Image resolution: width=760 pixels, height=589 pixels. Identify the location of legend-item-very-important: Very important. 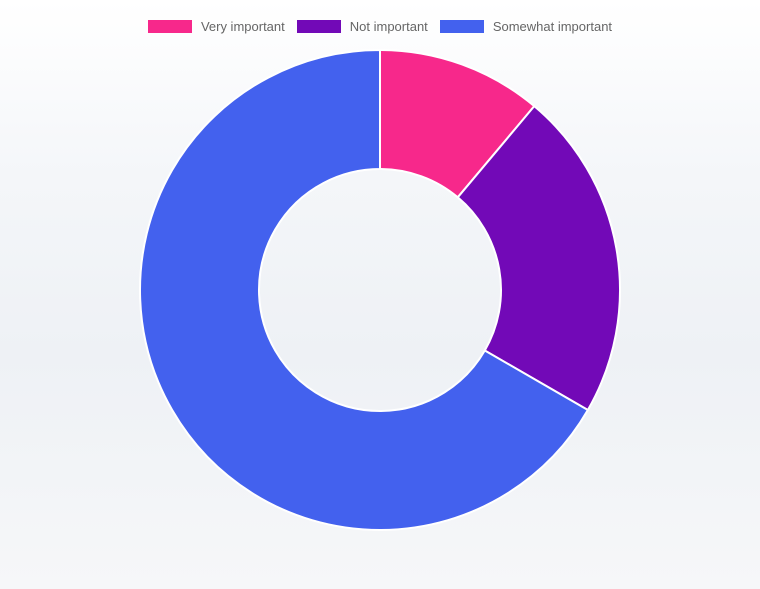
(216, 26).